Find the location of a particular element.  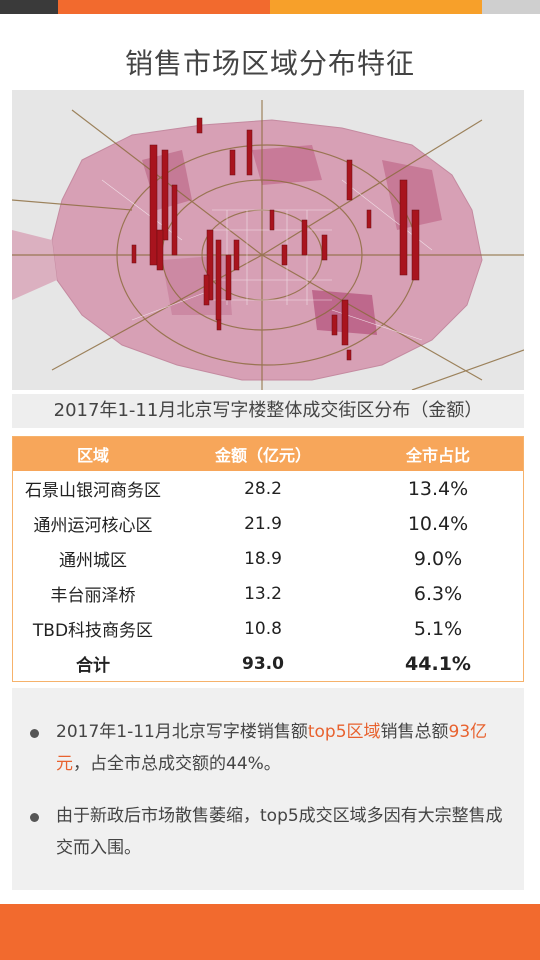

cell-share: 9.0% is located at coordinates (438, 558).